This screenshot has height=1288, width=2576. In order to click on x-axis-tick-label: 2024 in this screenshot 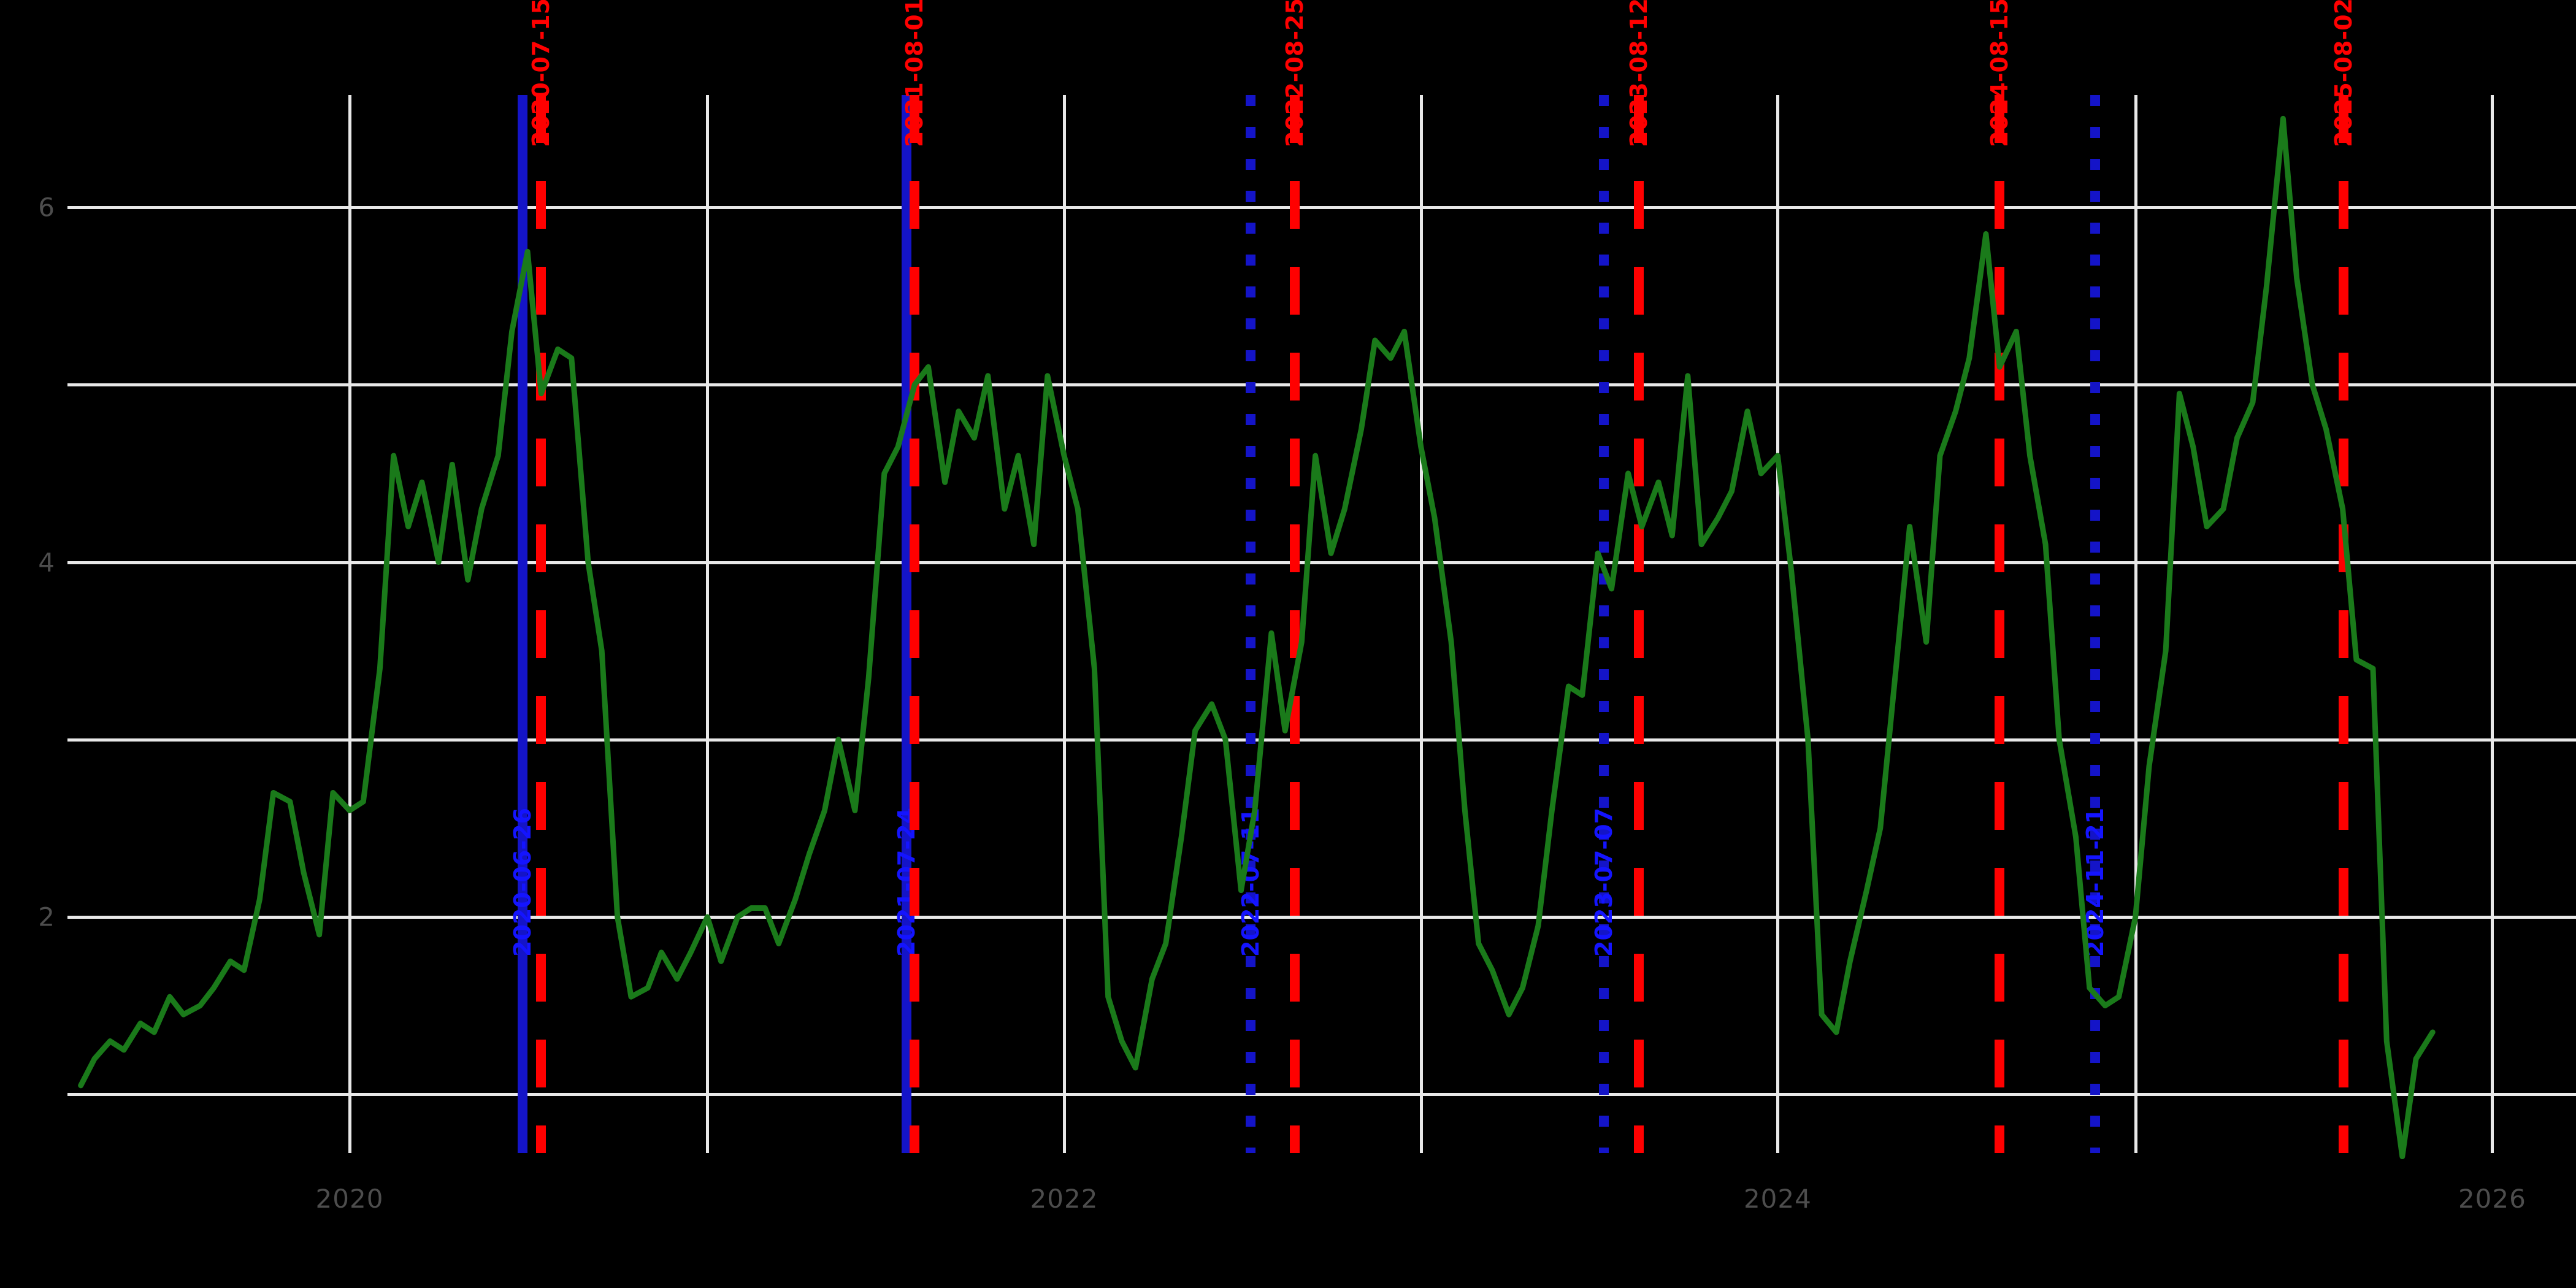, I will do `click(1777, 1199)`.